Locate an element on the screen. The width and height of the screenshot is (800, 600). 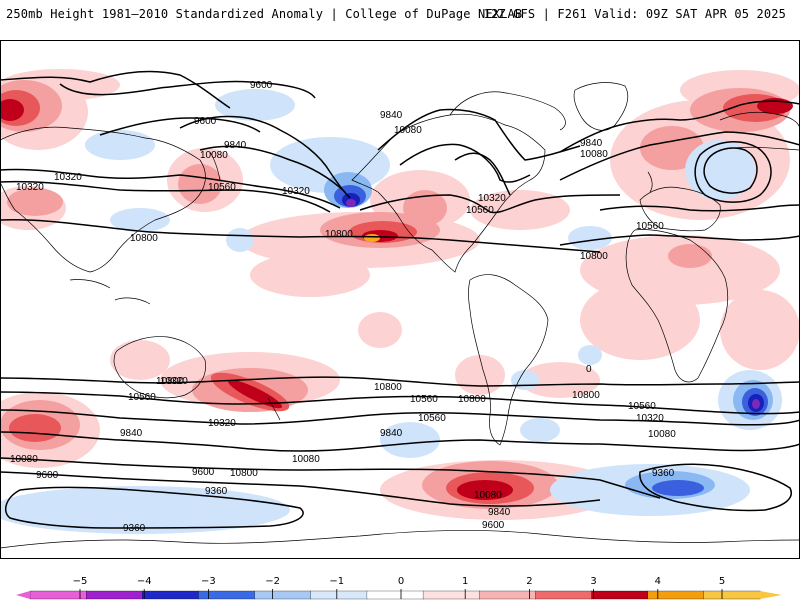
legend-tick-label: 3 is located at coordinates (593, 581).